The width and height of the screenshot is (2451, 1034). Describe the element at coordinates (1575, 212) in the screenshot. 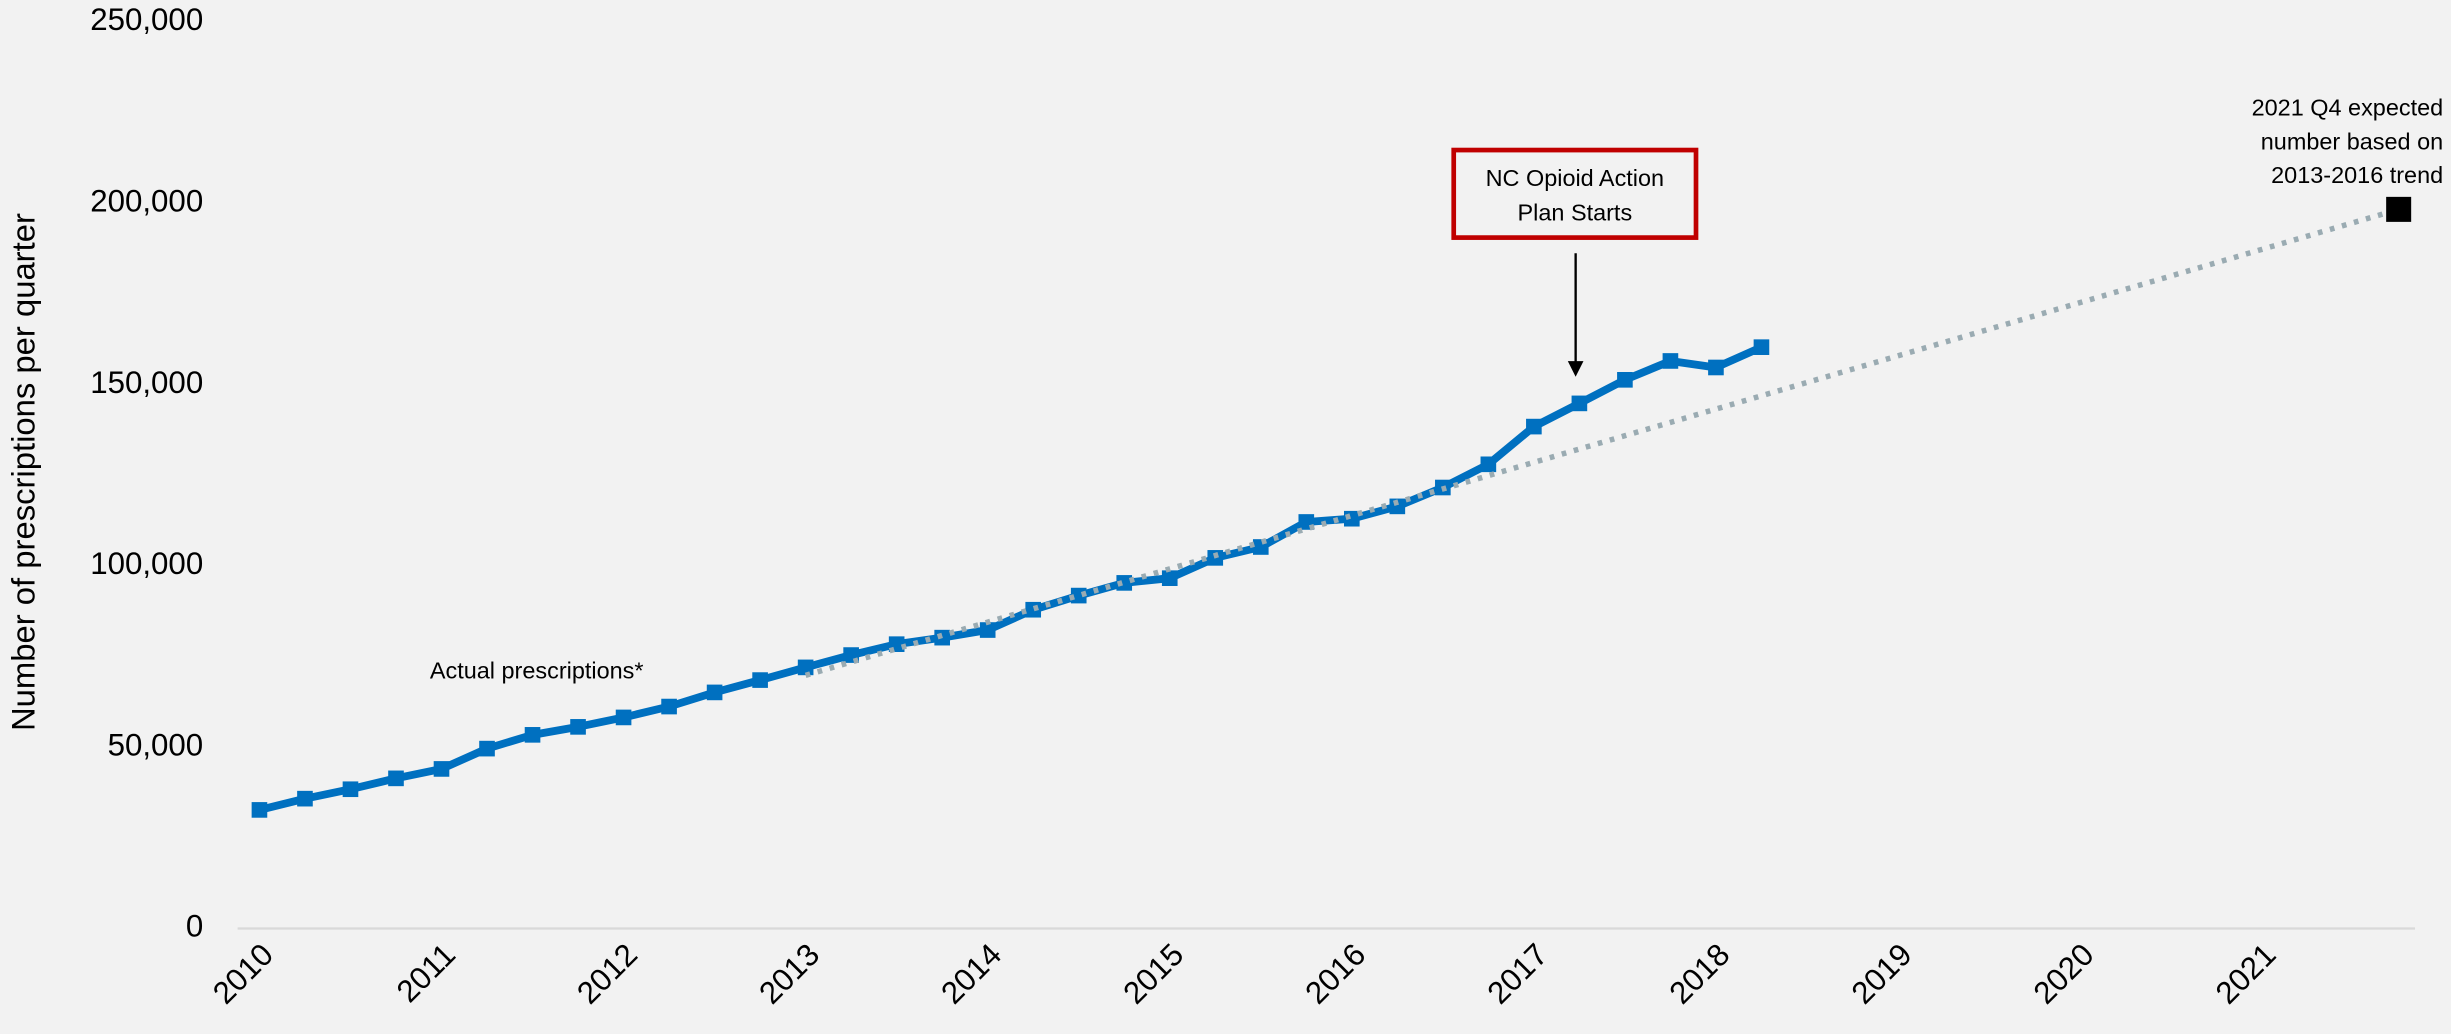

I see `annotation-text: Plan Starts` at that location.